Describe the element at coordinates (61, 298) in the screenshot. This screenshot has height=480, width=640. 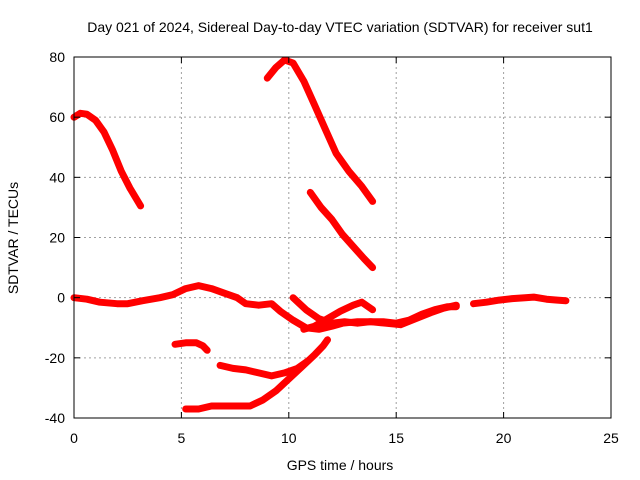
I see `y-tick-label: 0` at that location.